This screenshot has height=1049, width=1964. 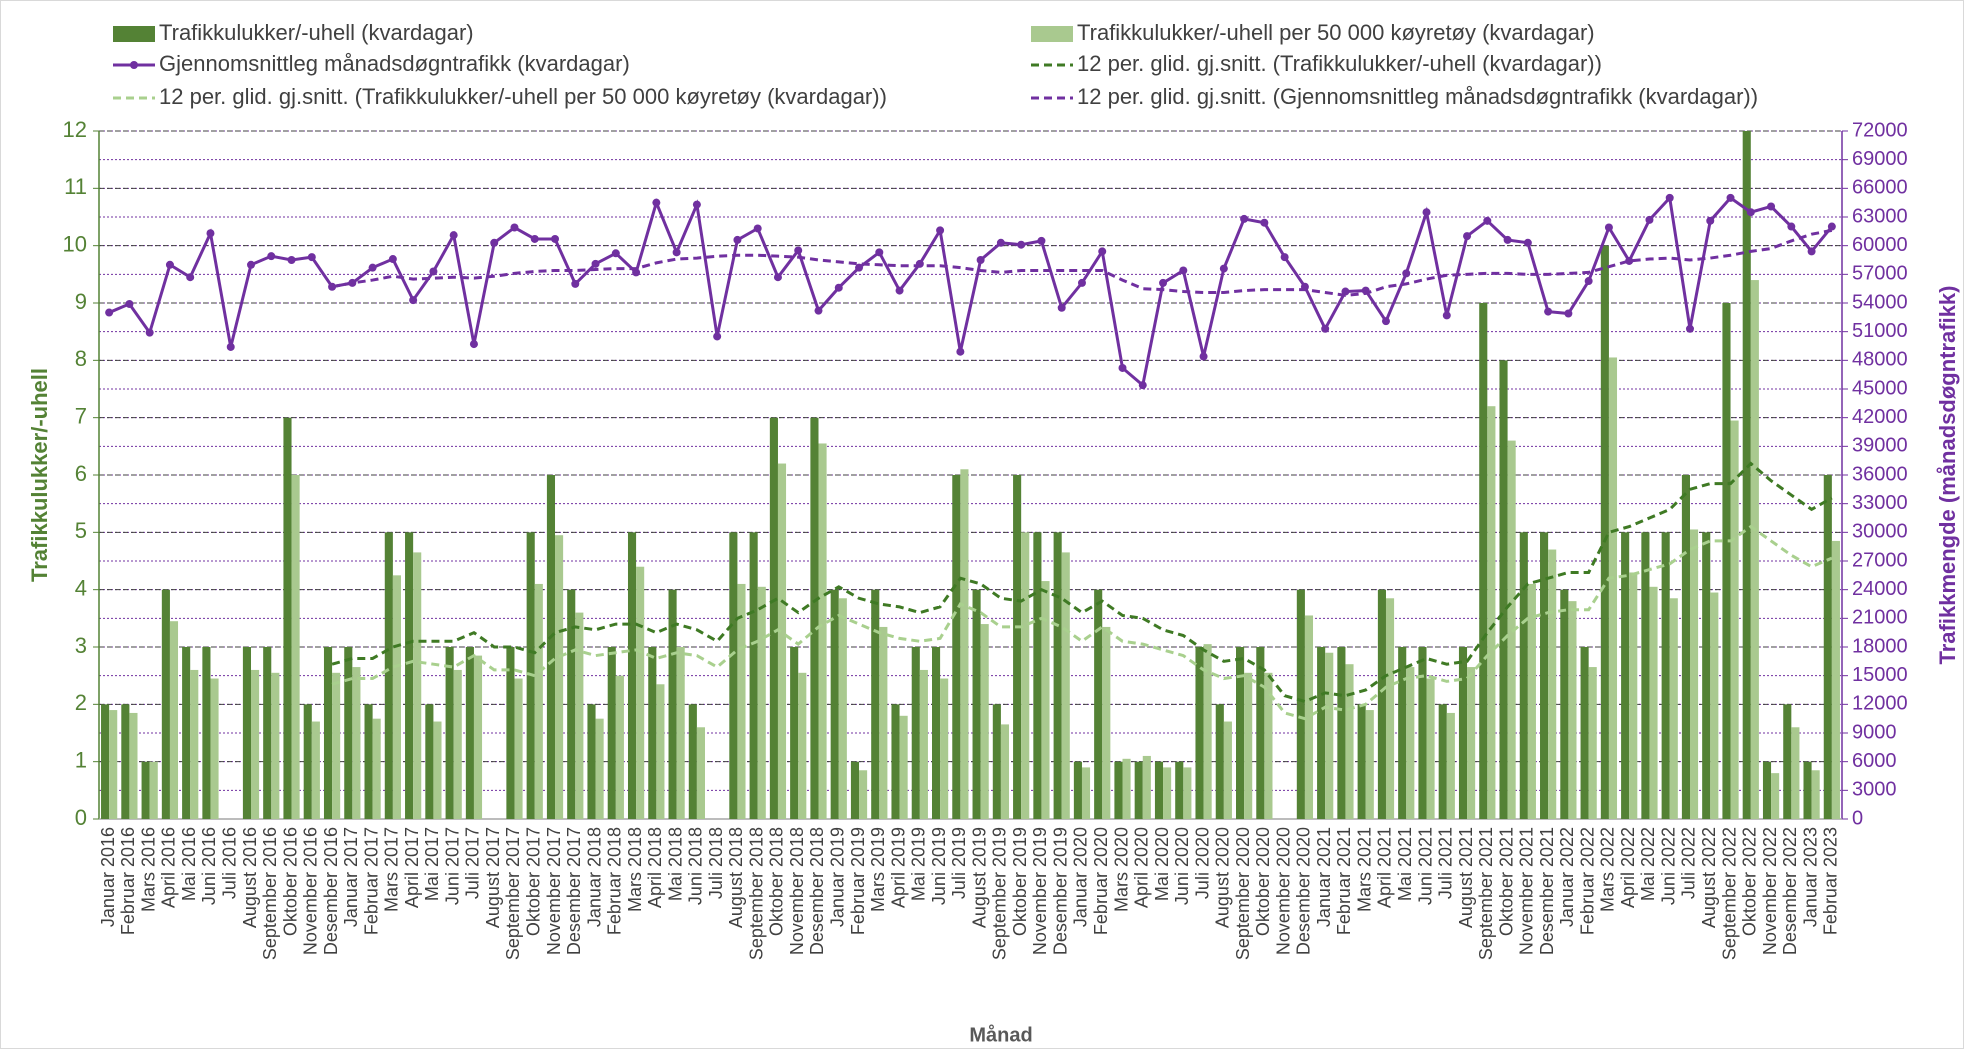 What do you see at coordinates (594, 877) in the screenshot?
I see `x-tick-label: Januar 2018` at bounding box center [594, 877].